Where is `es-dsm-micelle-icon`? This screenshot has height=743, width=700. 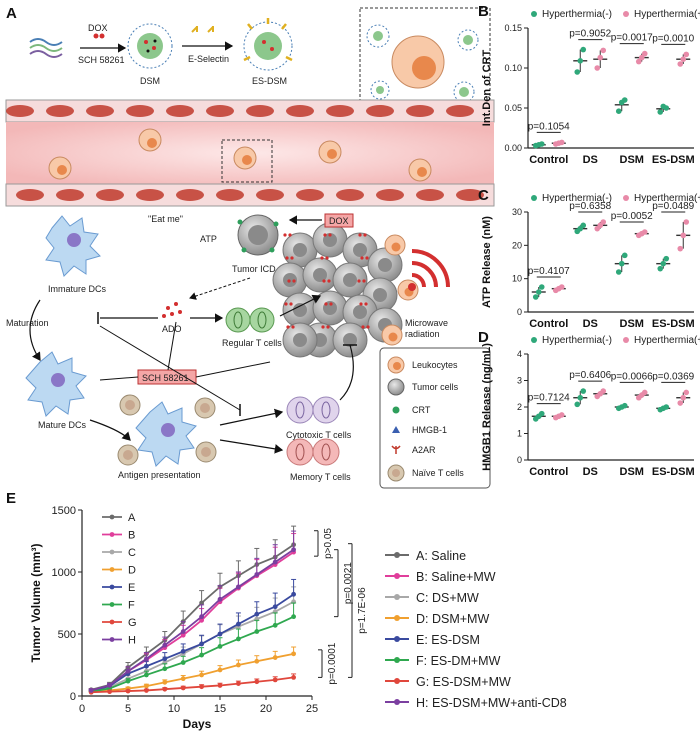 es-dsm-micelle-icon is located at coordinates (268, 44).